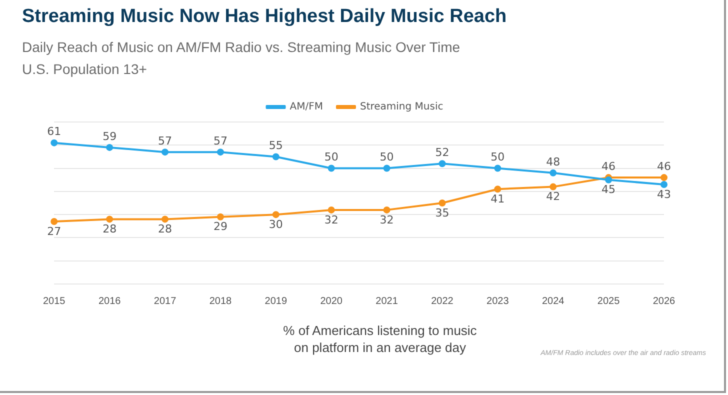  What do you see at coordinates (331, 301) in the screenshot?
I see `x-tick-label: 2020` at bounding box center [331, 301].